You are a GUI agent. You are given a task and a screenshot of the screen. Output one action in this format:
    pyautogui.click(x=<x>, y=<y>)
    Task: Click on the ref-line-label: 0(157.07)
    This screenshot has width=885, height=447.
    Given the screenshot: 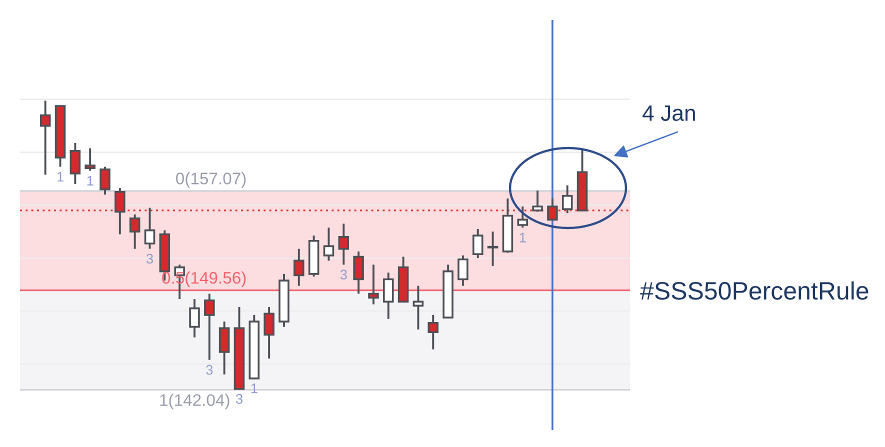 What is the action you would take?
    pyautogui.click(x=211, y=180)
    